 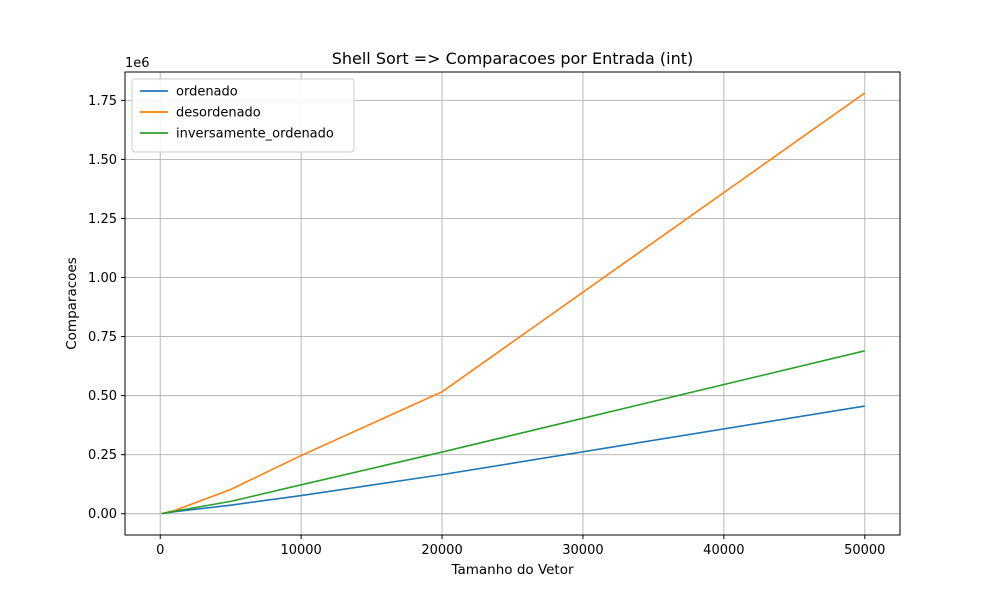 I want to click on x-tick-label: 20000, so click(x=441, y=550).